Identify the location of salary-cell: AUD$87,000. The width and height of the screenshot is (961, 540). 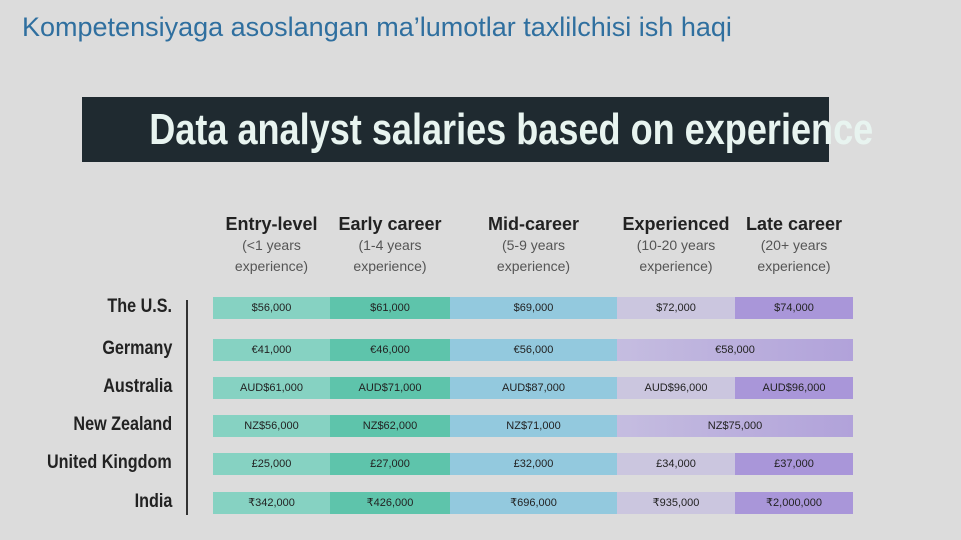
(533, 388).